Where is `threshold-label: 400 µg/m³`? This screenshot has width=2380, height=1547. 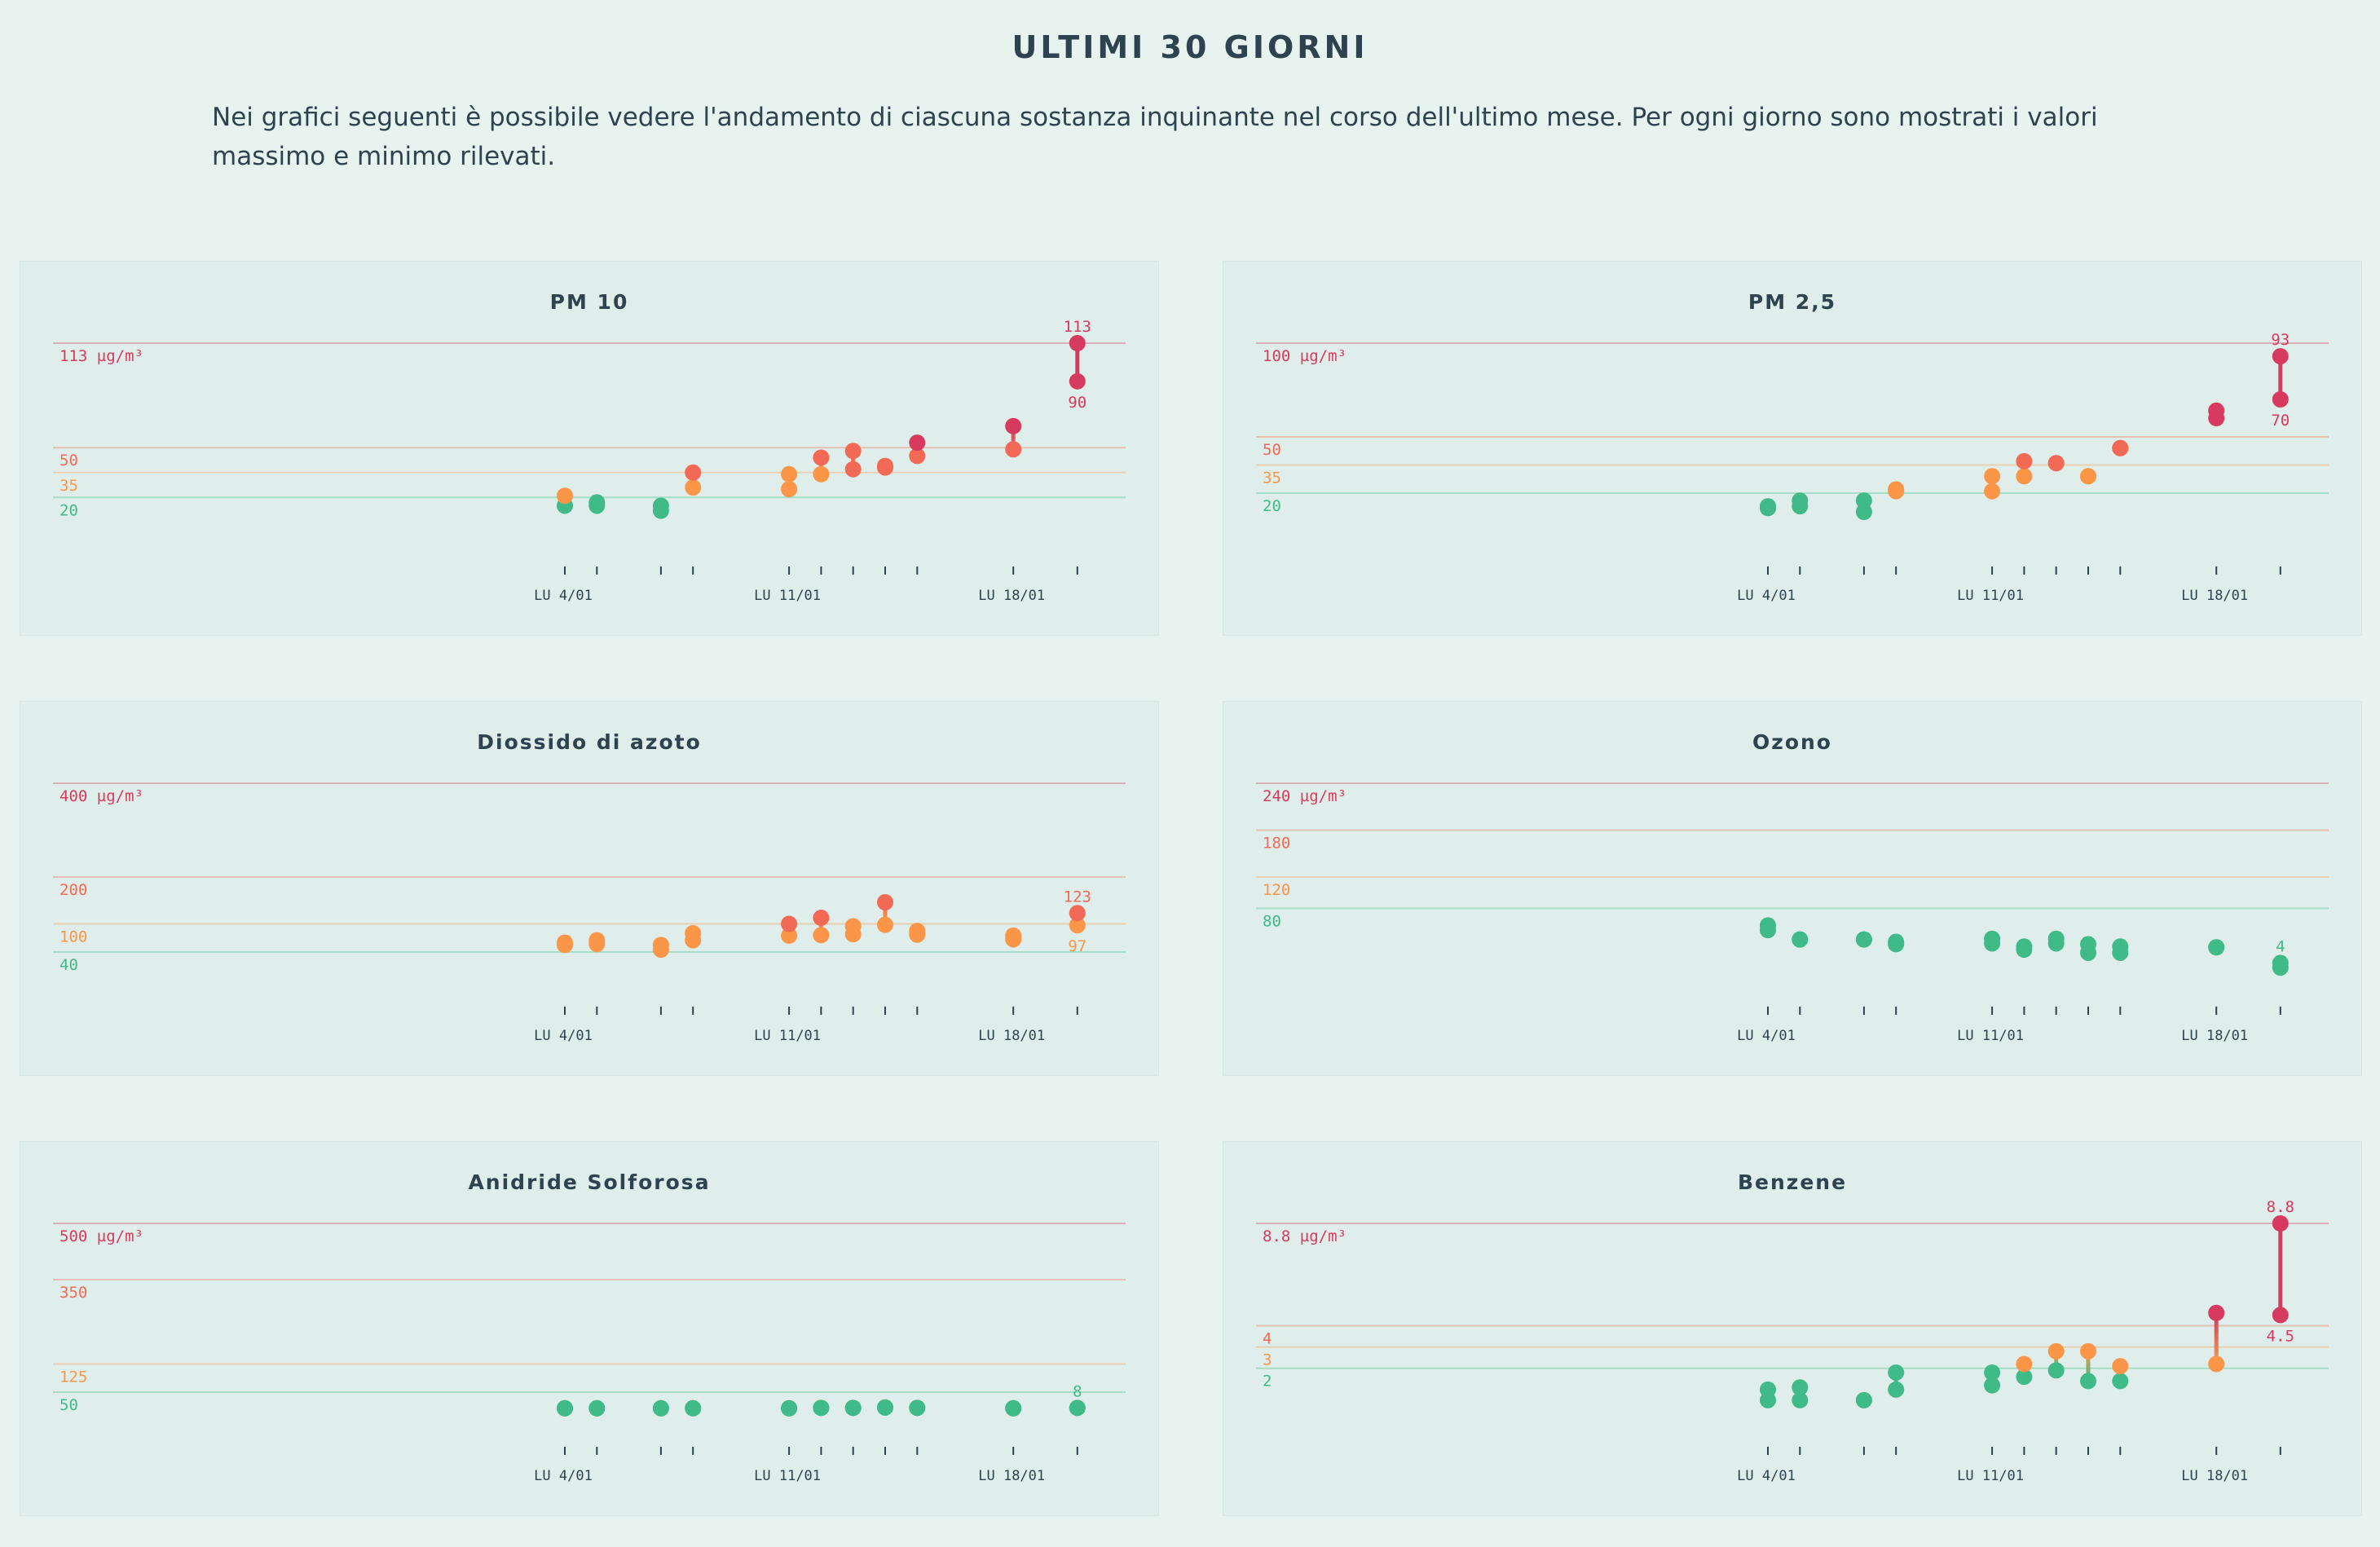
threshold-label: 400 µg/m³ is located at coordinates (101, 796).